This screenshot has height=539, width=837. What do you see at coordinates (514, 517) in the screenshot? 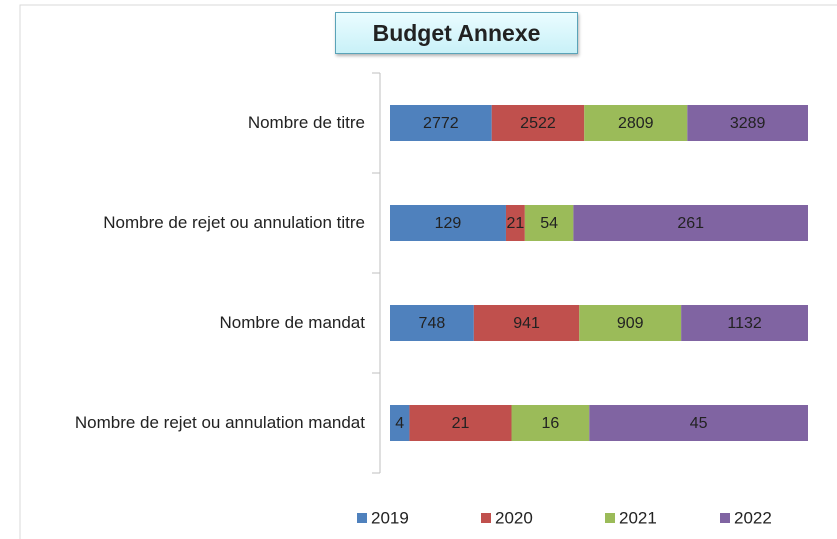
I see `legend-label: 2020` at bounding box center [514, 517].